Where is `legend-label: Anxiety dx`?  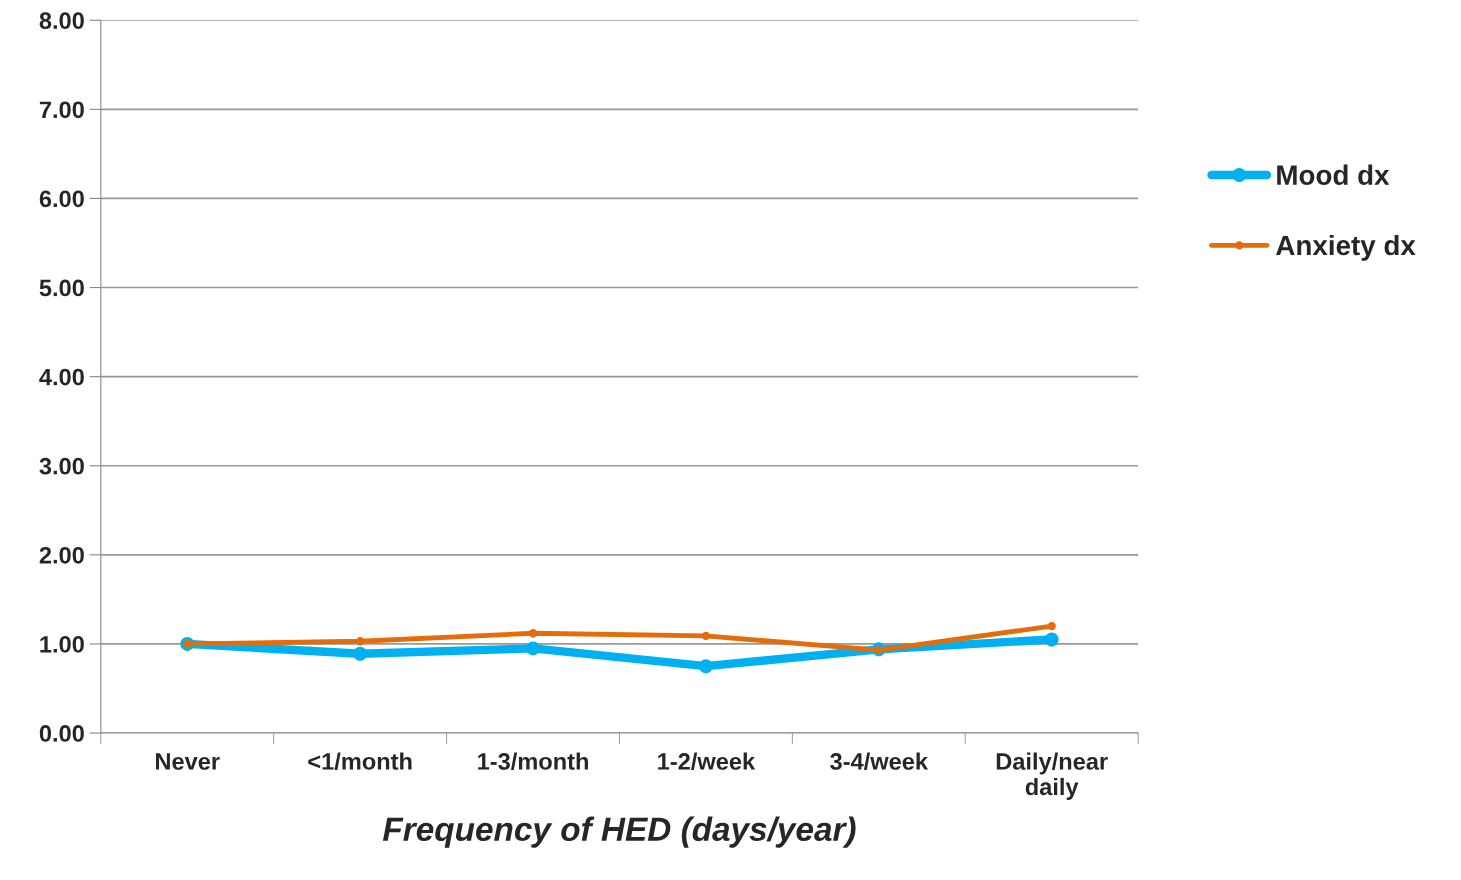 legend-label: Anxiety dx is located at coordinates (1346, 247).